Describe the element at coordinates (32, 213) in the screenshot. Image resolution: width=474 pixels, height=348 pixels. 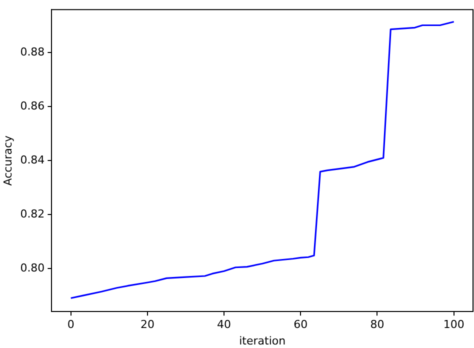
I see `y-tick-label: 0.82` at that location.